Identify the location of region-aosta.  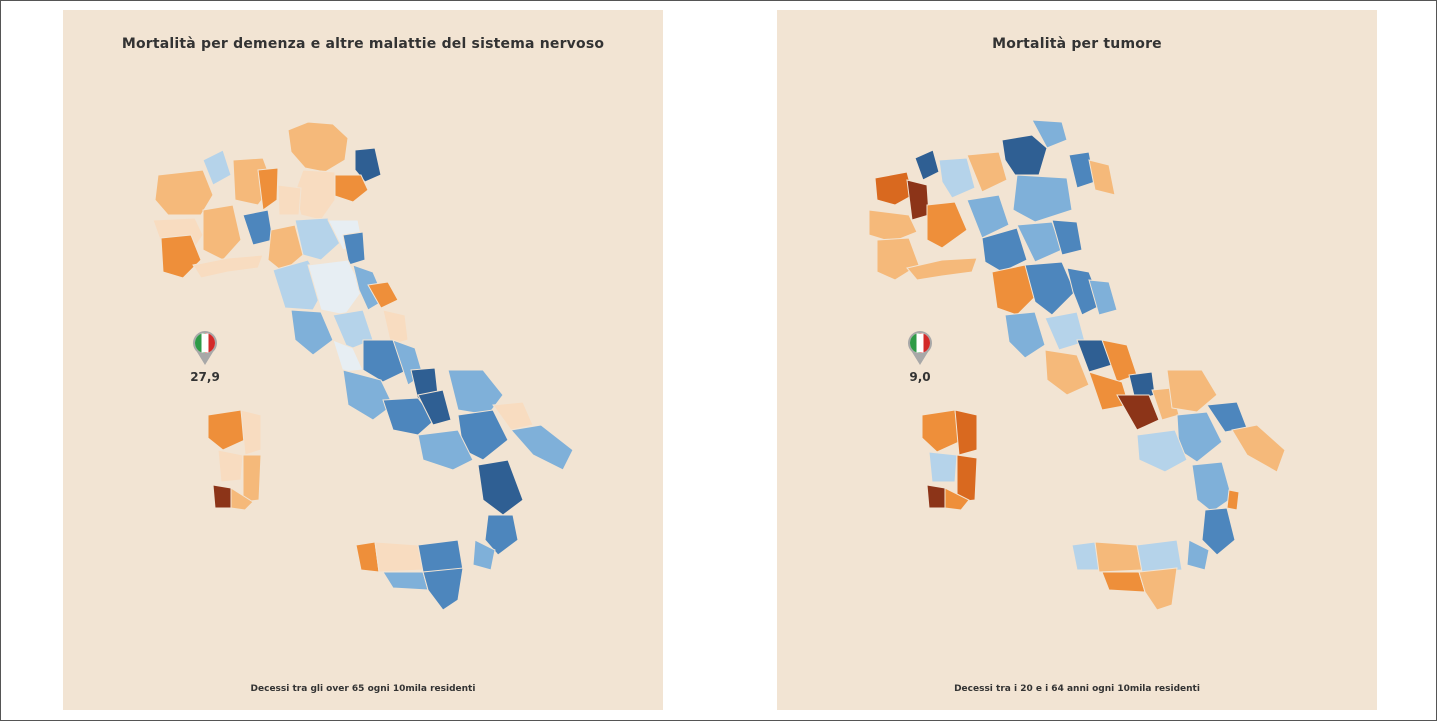
(927, 165).